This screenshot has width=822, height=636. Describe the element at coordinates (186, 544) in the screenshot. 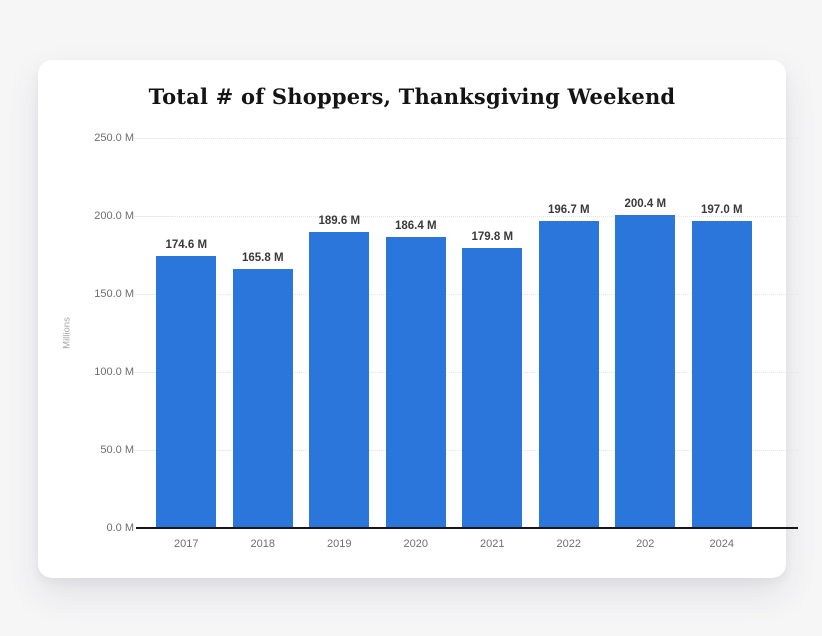

I see `x-axis-tick-label: 2017` at that location.